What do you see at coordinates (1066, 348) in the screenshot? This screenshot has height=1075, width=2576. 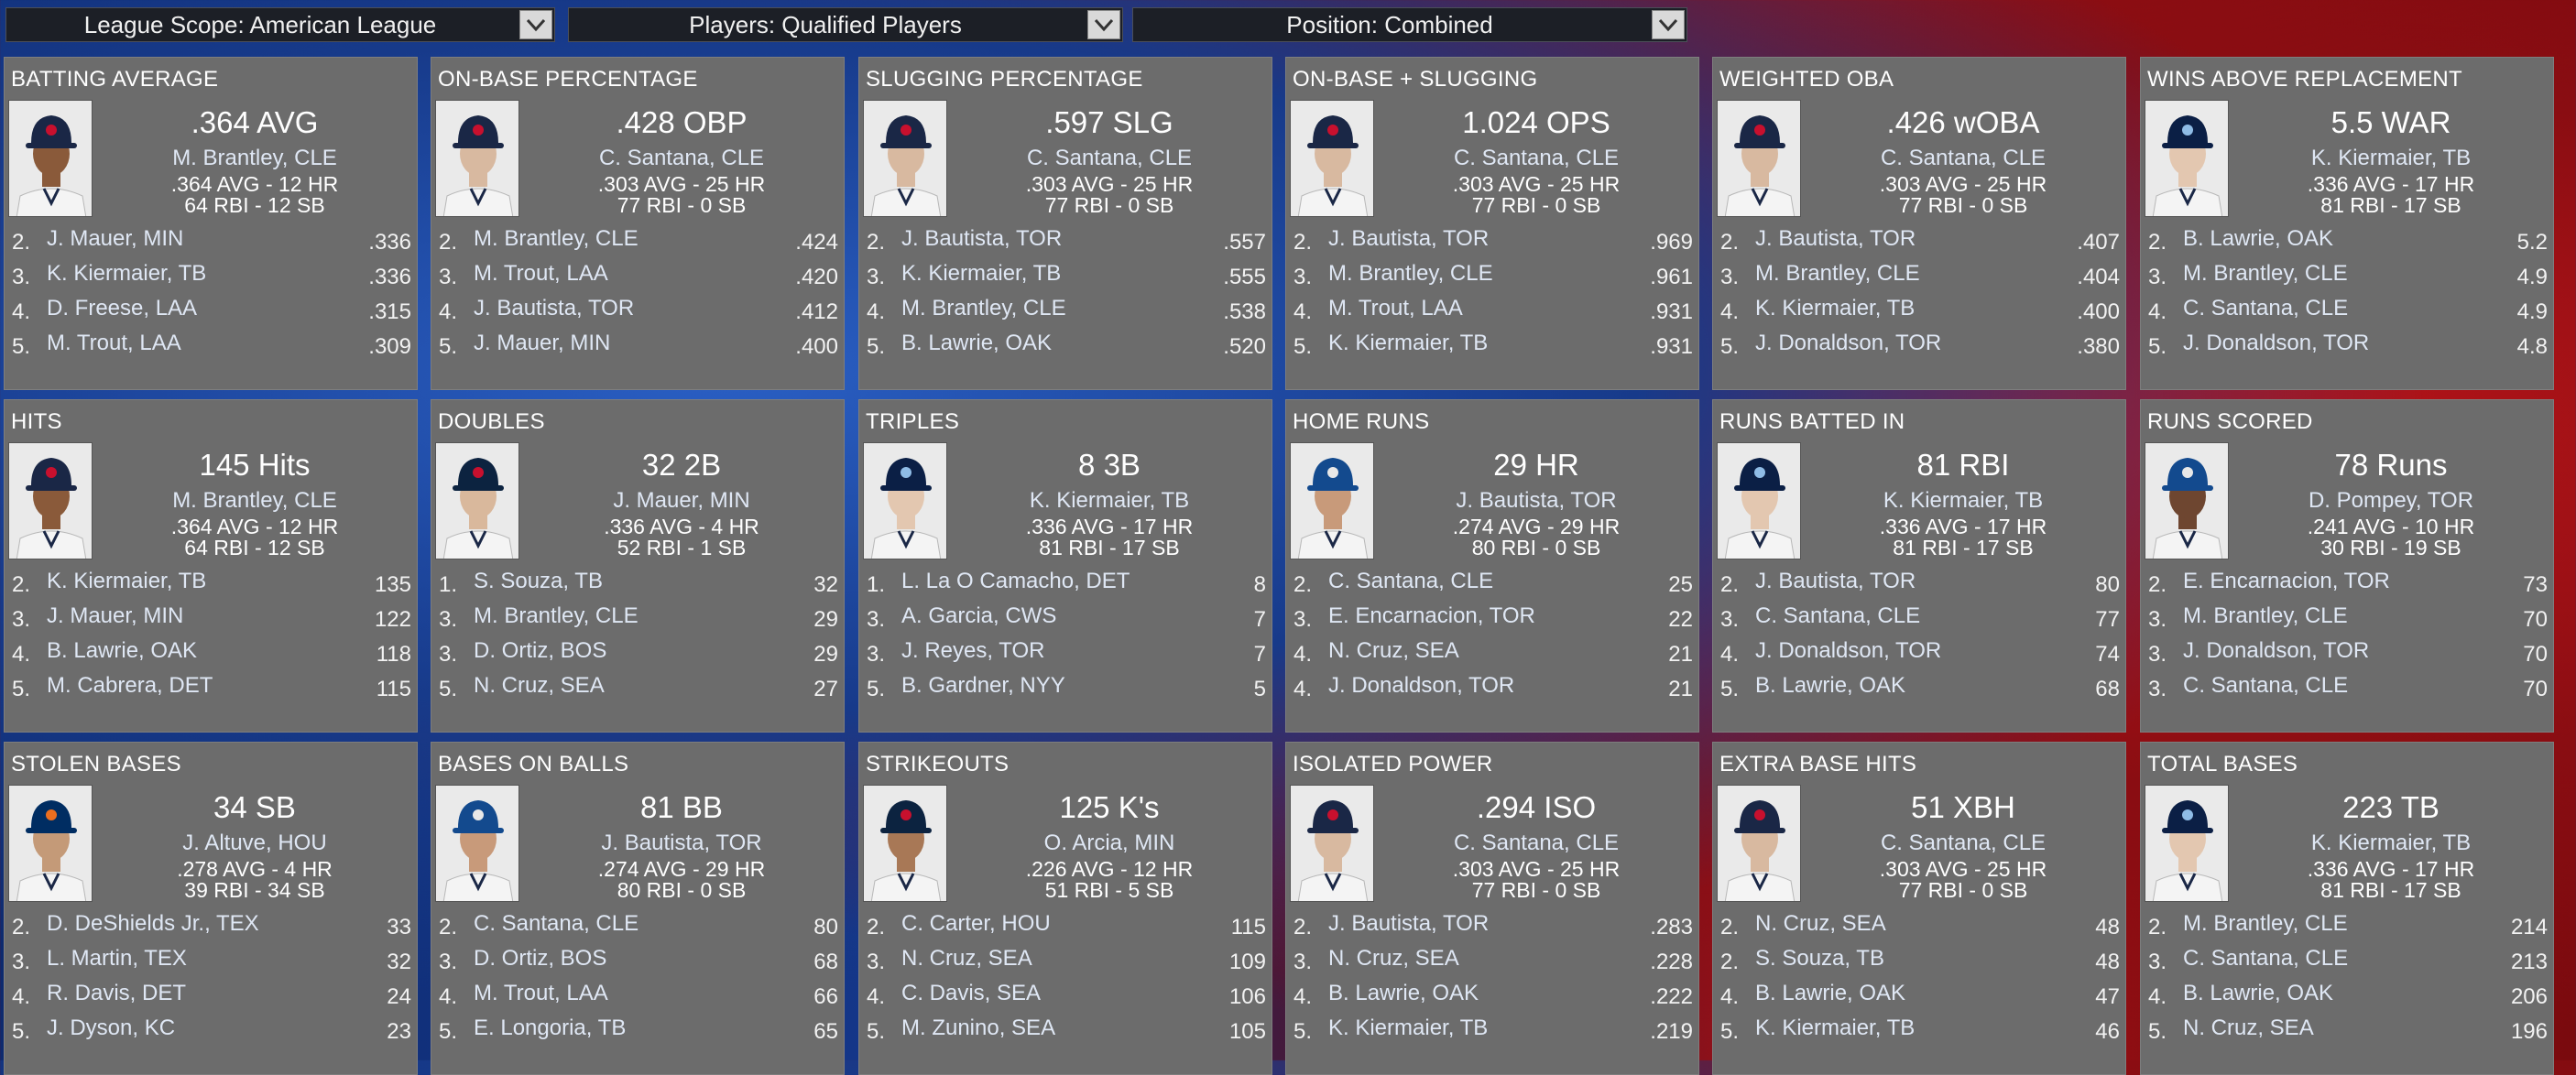 I see `leader-row: 5. B. Lawrie, OAK .520` at bounding box center [1066, 348].